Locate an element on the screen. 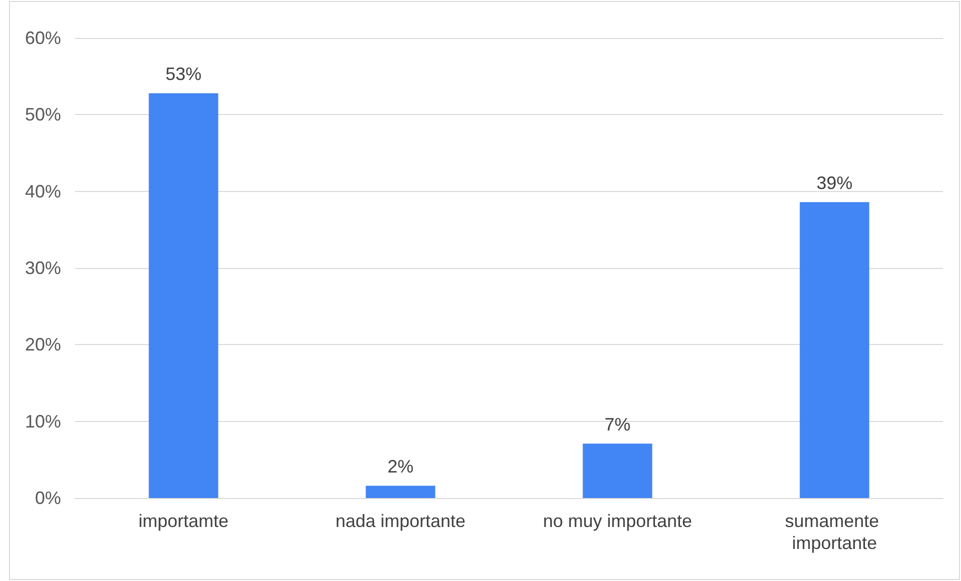 The height and width of the screenshot is (581, 961). y-tick-label: 0% is located at coordinates (47, 498).